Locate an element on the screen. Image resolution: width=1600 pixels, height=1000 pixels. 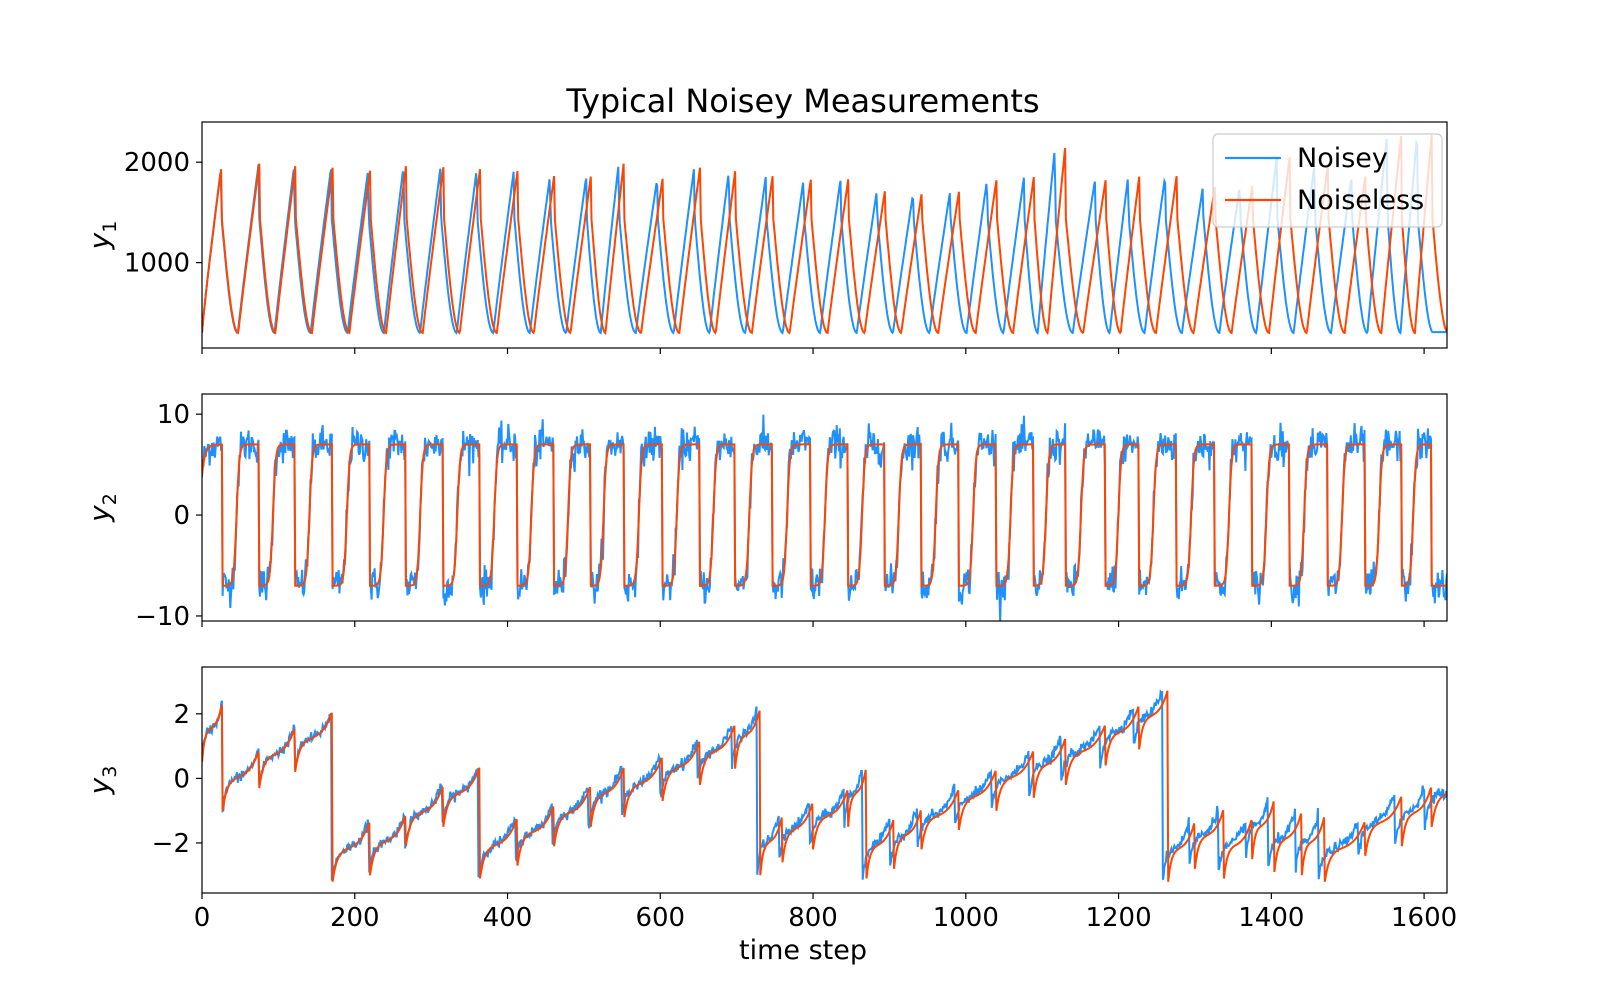
y-axis-label: y3 is located at coordinates (102, 781).